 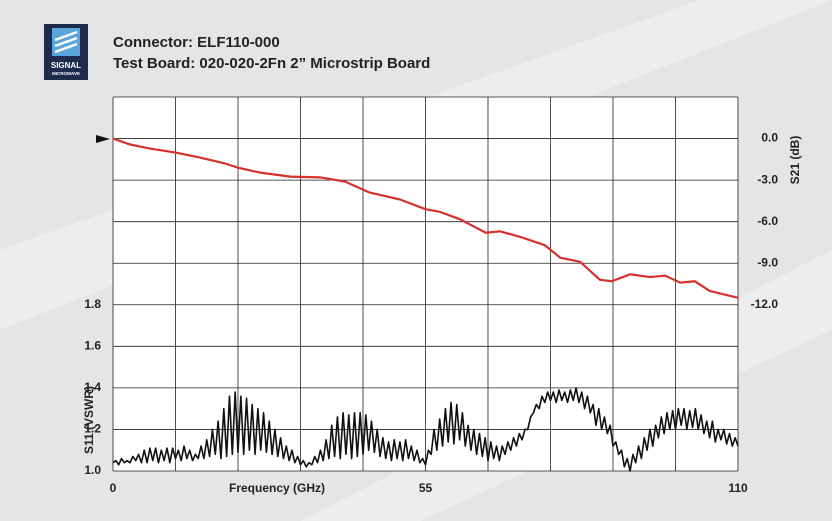 What do you see at coordinates (767, 221) in the screenshot?
I see `y2-tick-label: -6.0` at bounding box center [767, 221].